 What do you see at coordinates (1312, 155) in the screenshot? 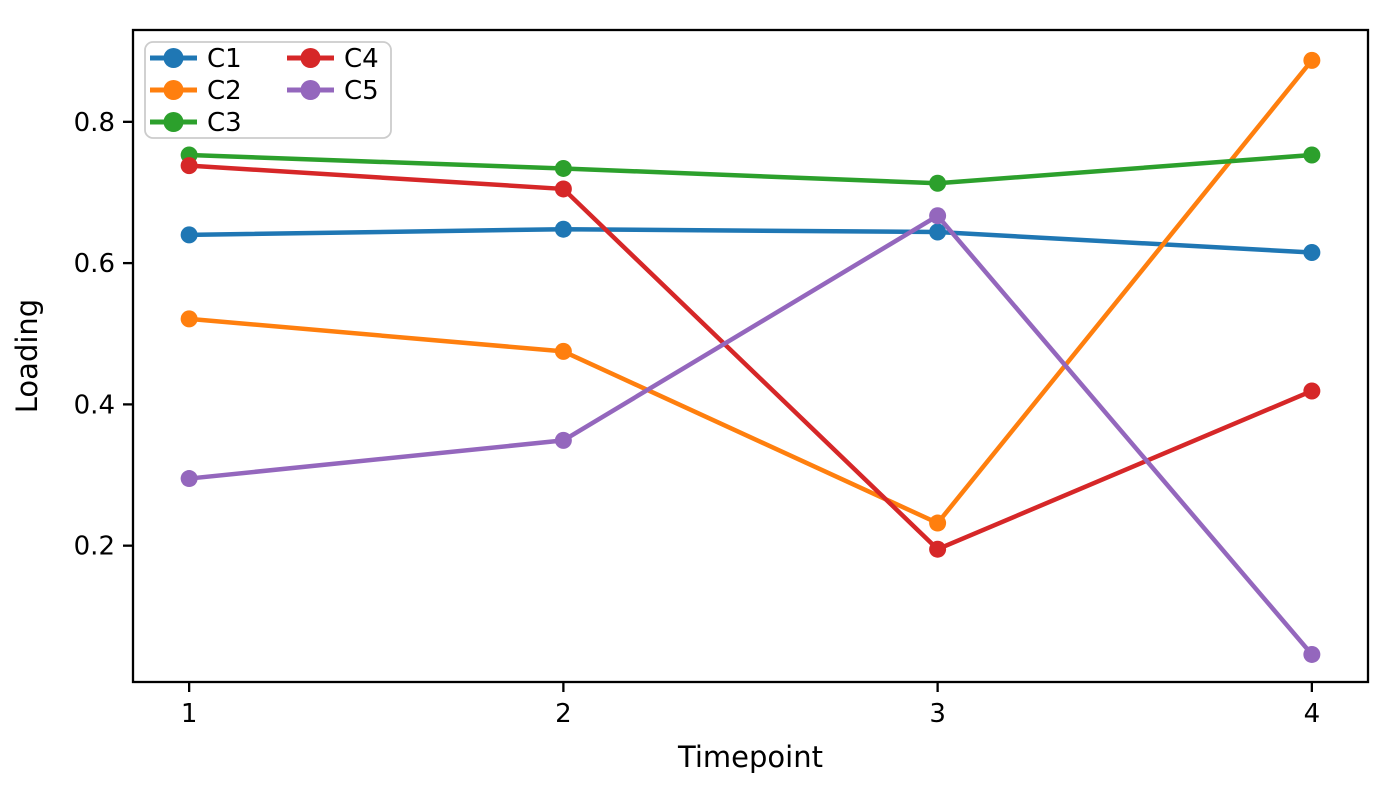
I see `data-point-C3-t4` at bounding box center [1312, 155].